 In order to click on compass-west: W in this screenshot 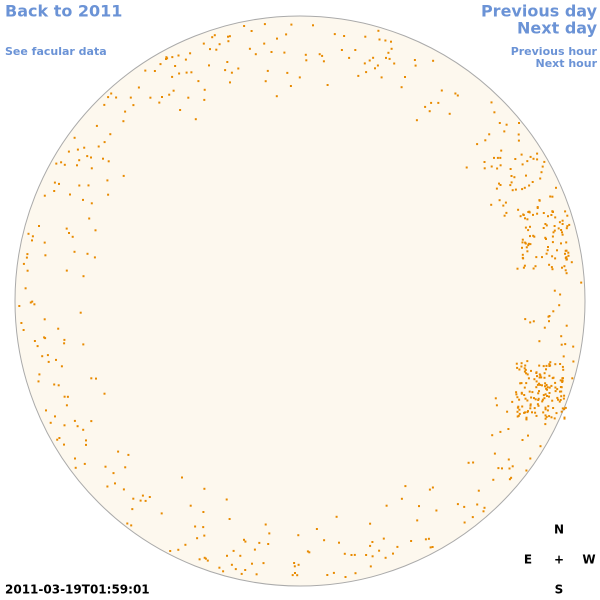, I will do `click(588, 560)`.